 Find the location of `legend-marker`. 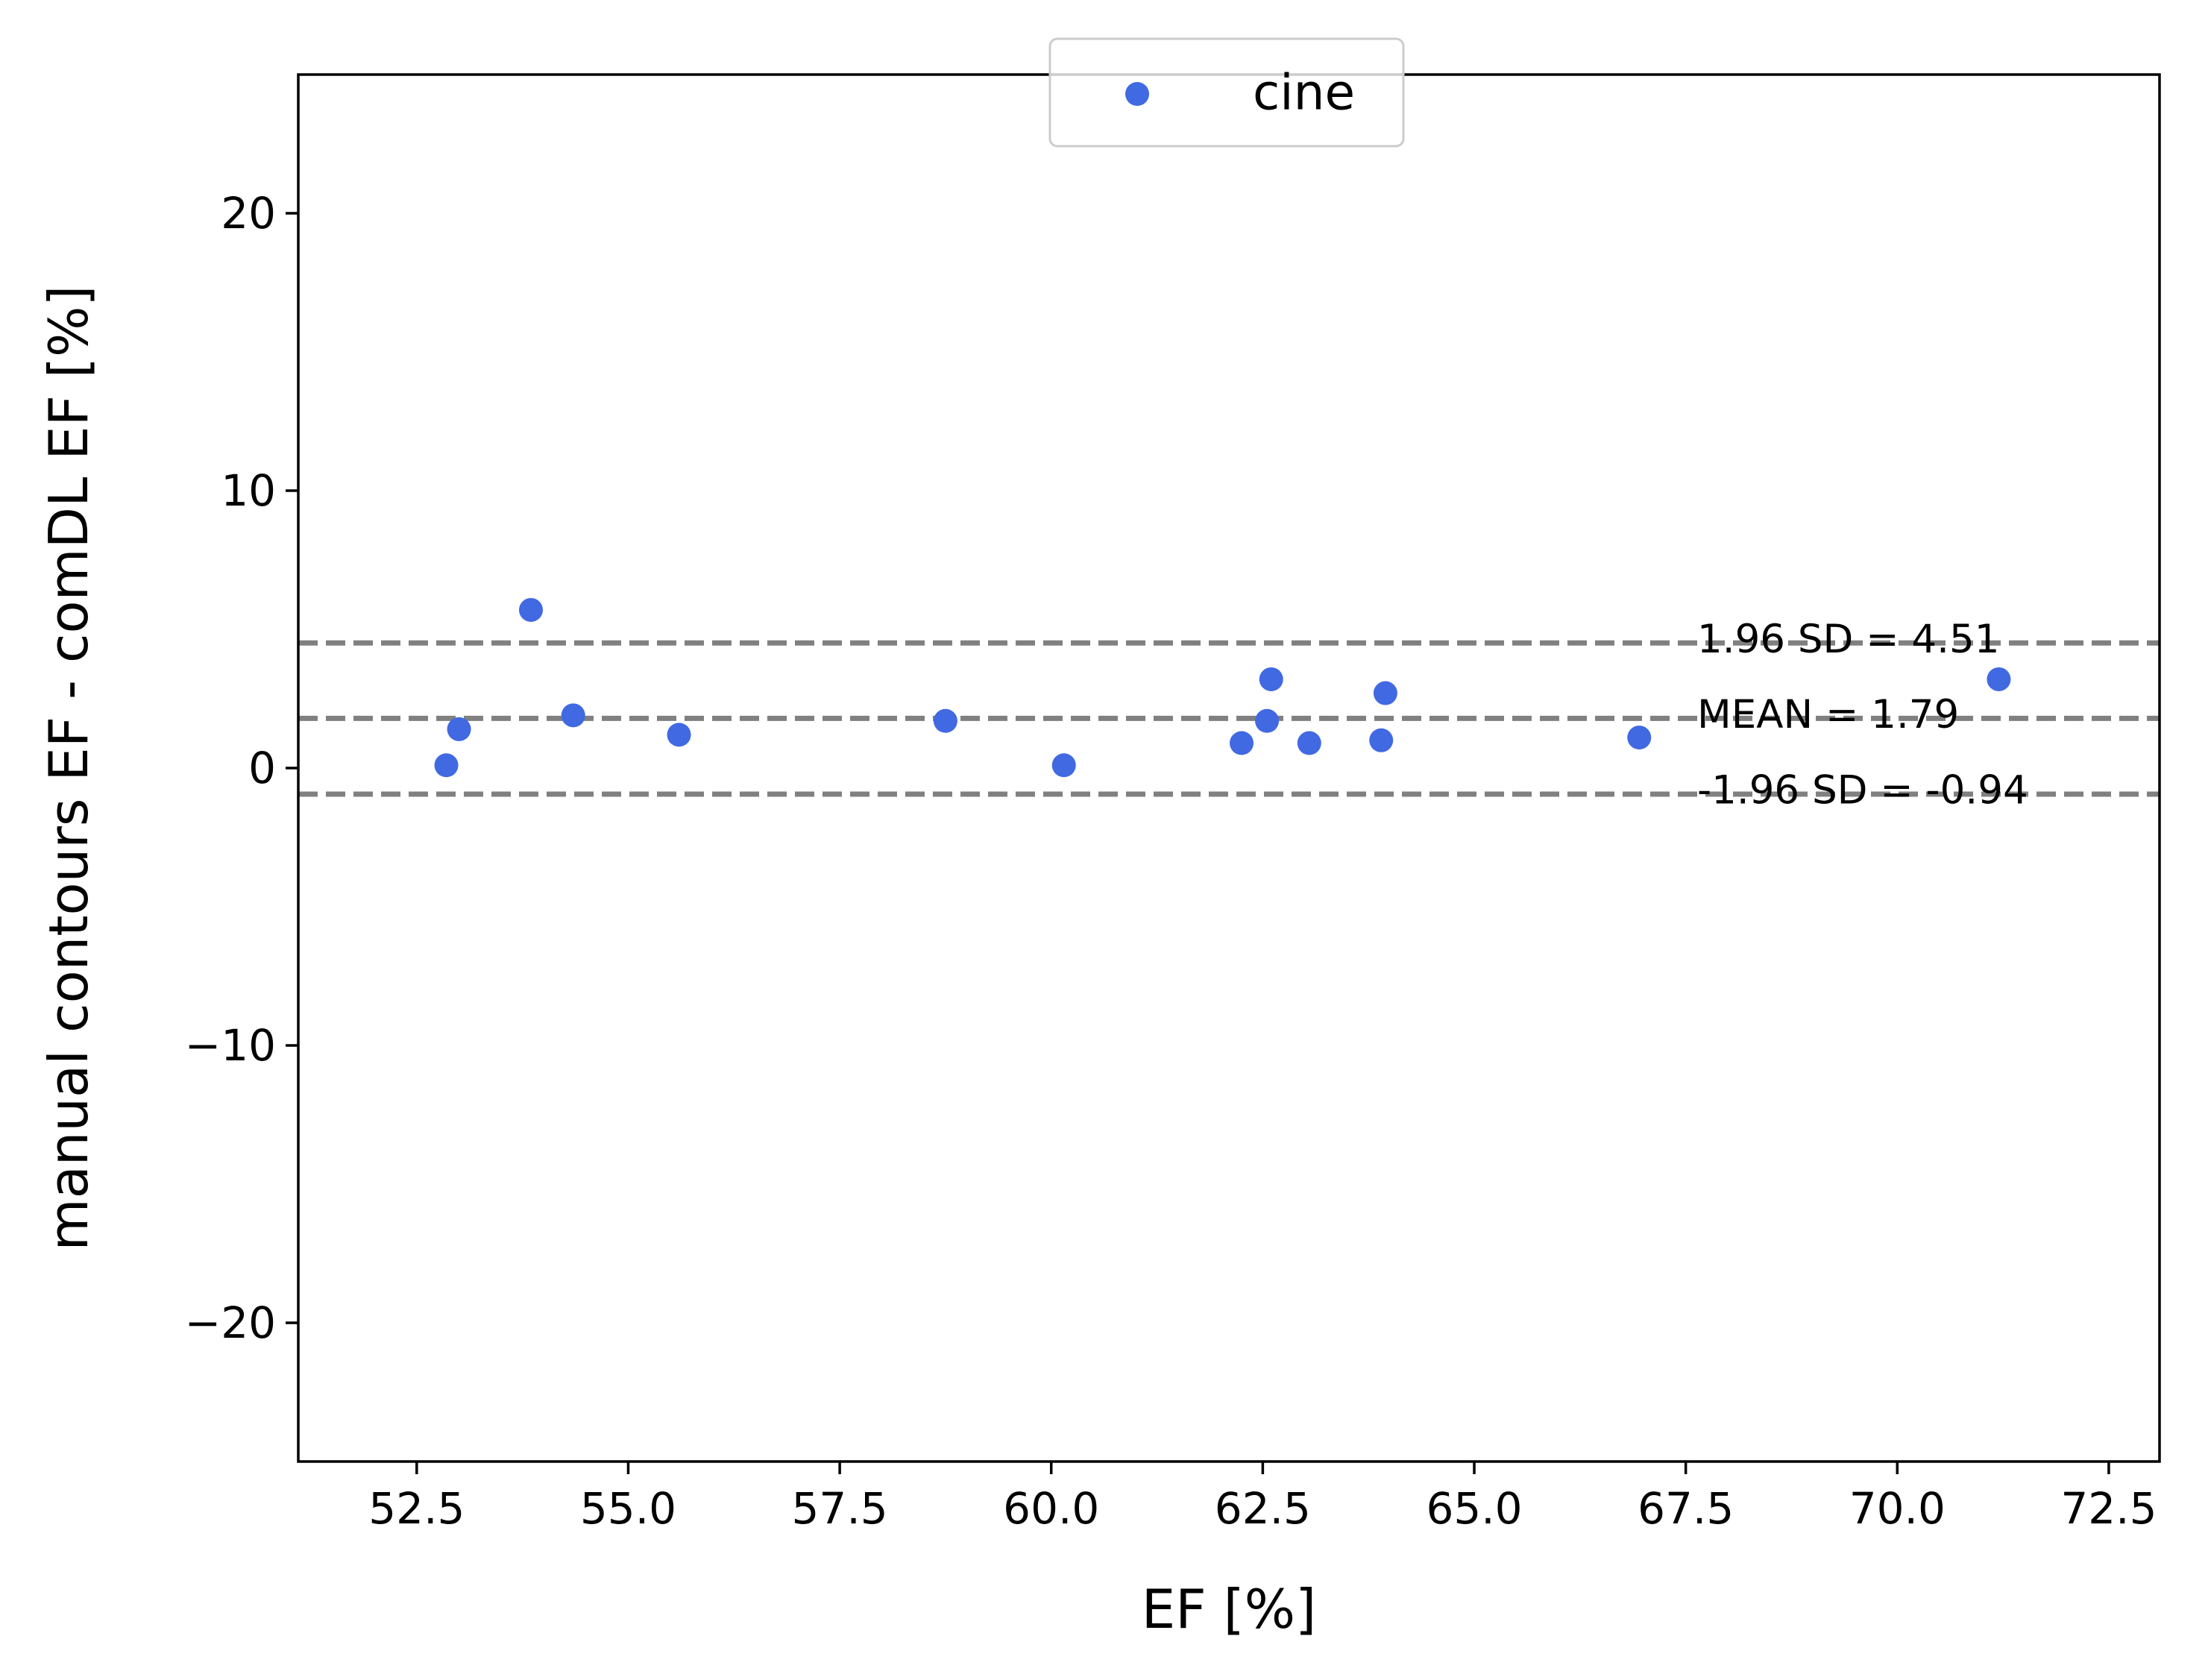

legend-marker is located at coordinates (1137, 94).